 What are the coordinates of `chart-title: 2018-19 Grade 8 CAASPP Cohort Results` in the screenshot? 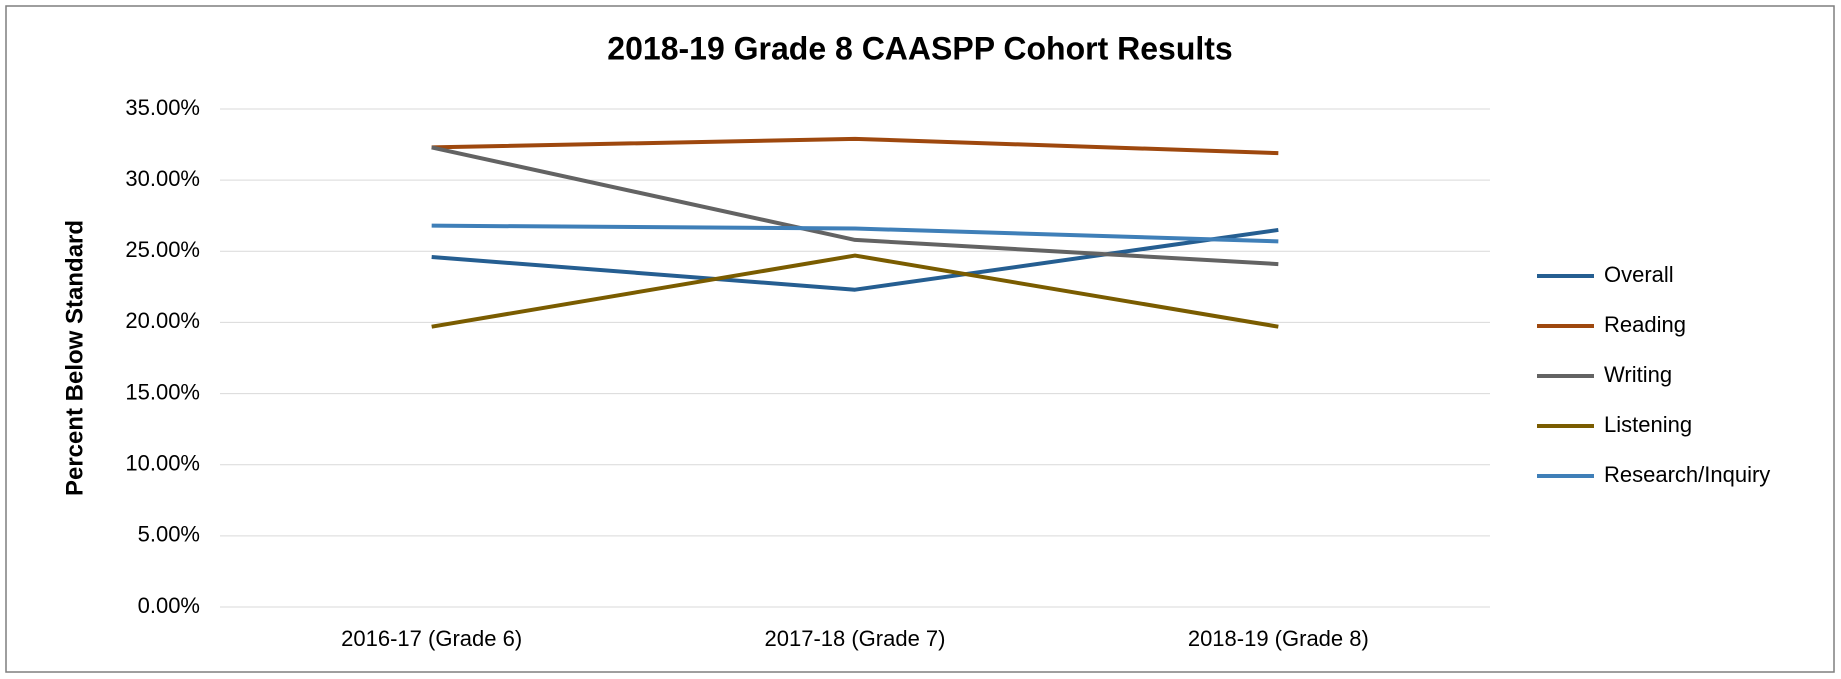 It's located at (919, 48).